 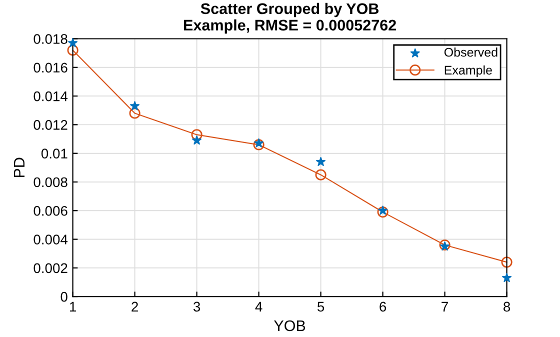 I want to click on y-tick-label: 0.018, so click(x=51, y=39).